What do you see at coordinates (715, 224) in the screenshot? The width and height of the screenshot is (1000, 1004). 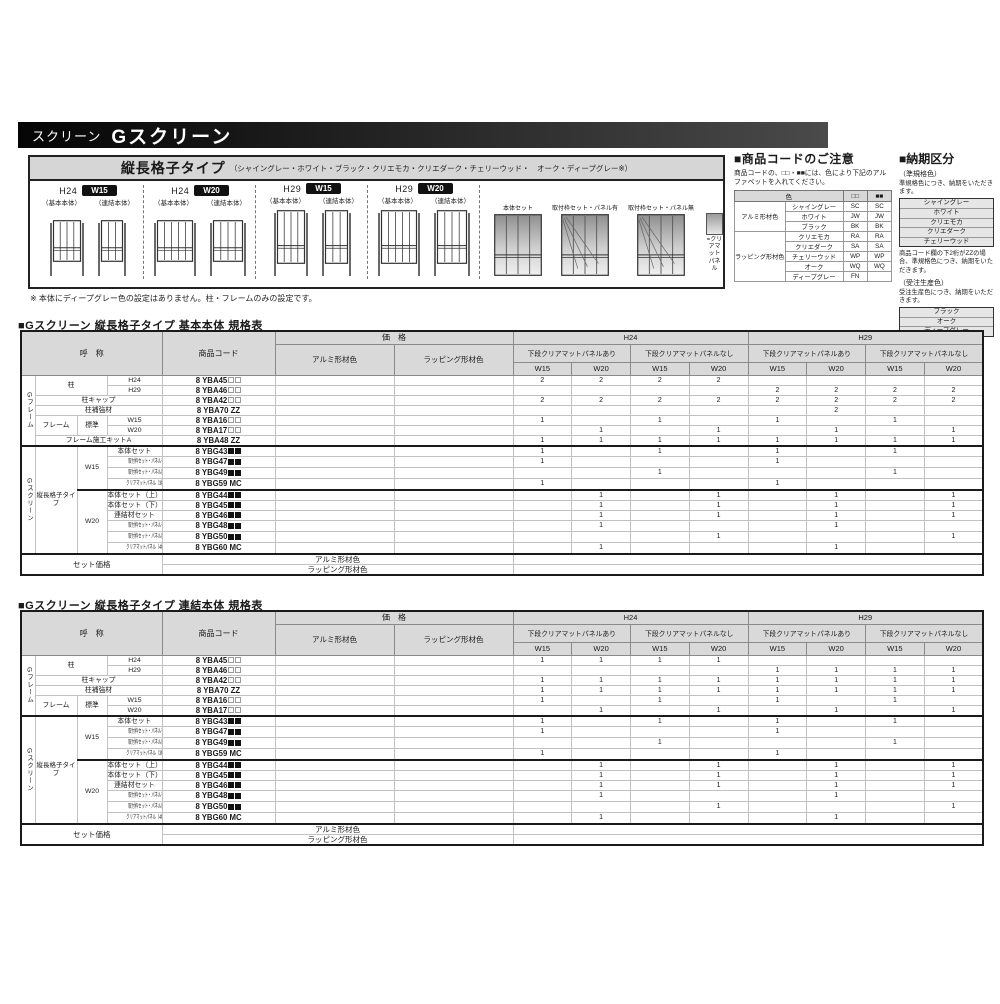 I see `legend-swatch-icon` at bounding box center [715, 224].